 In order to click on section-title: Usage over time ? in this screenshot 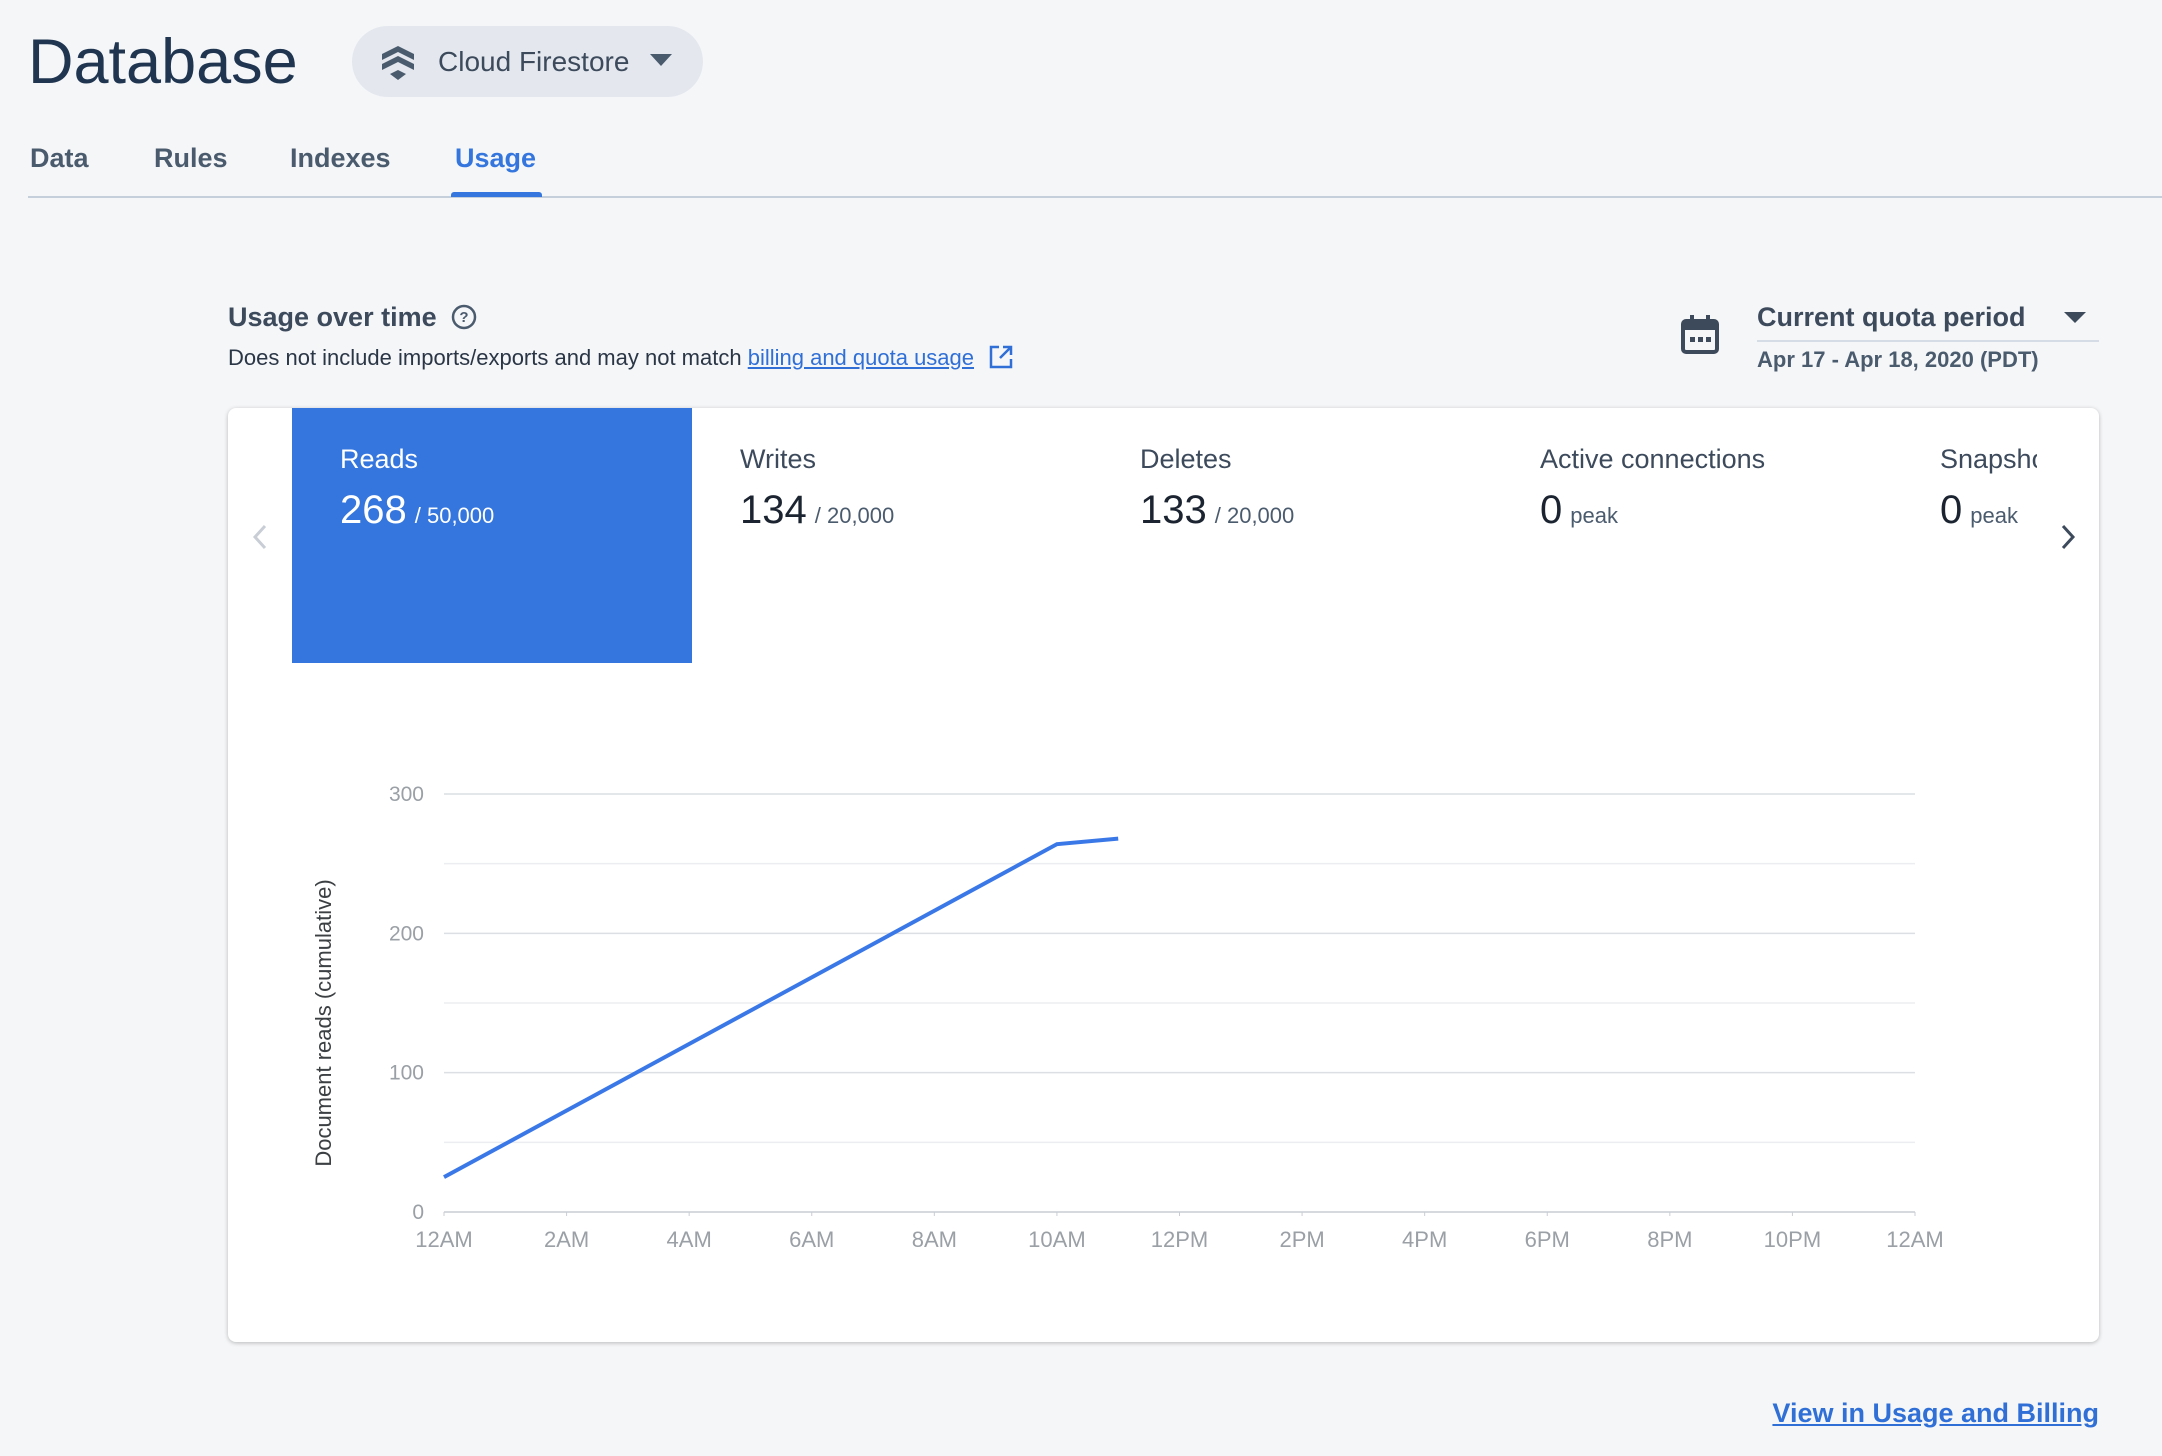, I will do `click(353, 317)`.